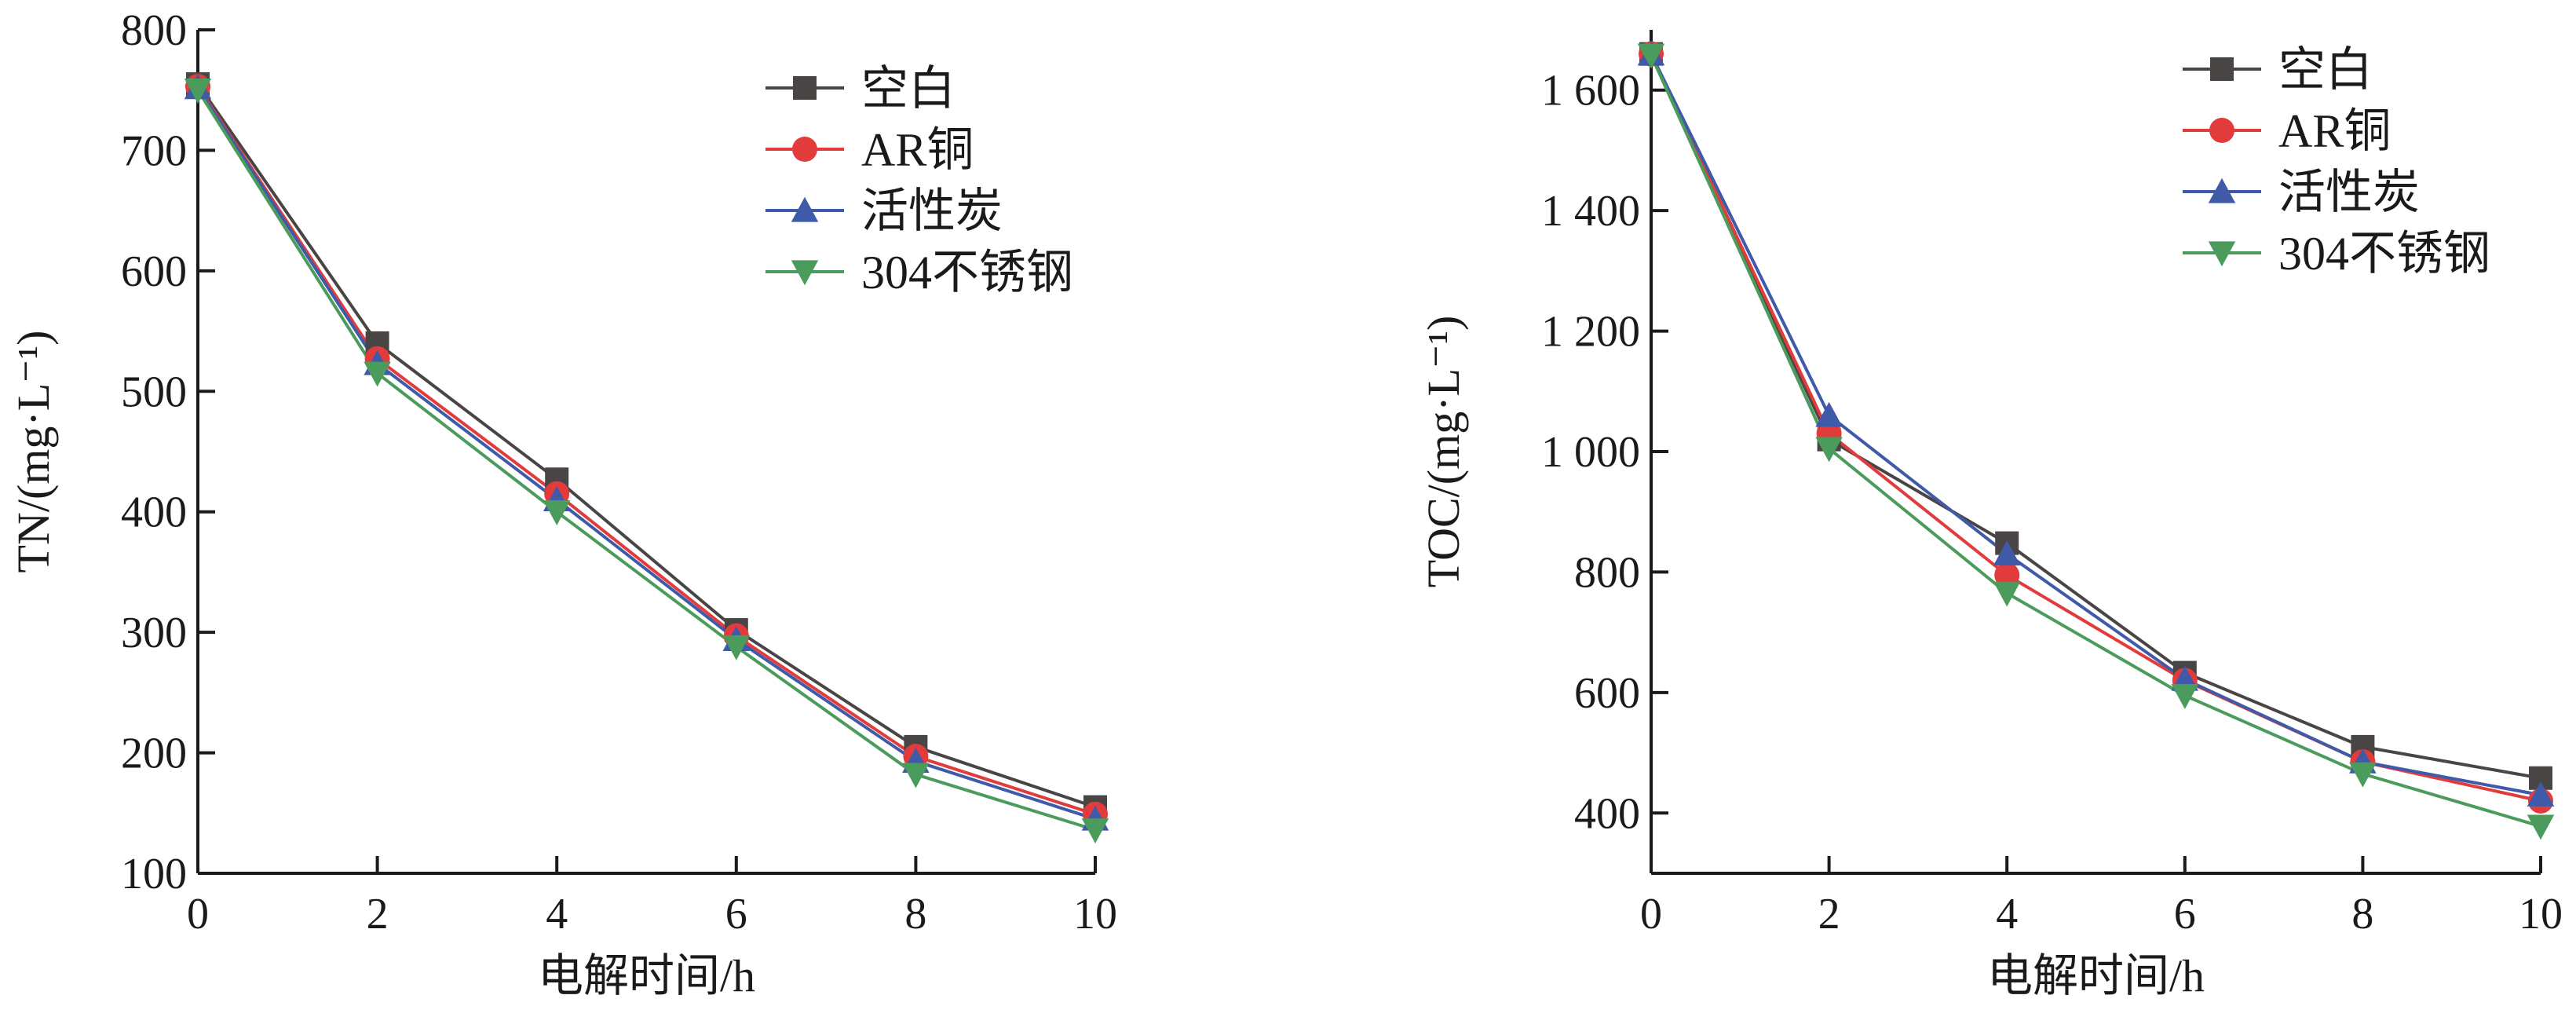  What do you see at coordinates (154, 392) in the screenshot?
I see `y-tick-label: 500` at bounding box center [154, 392].